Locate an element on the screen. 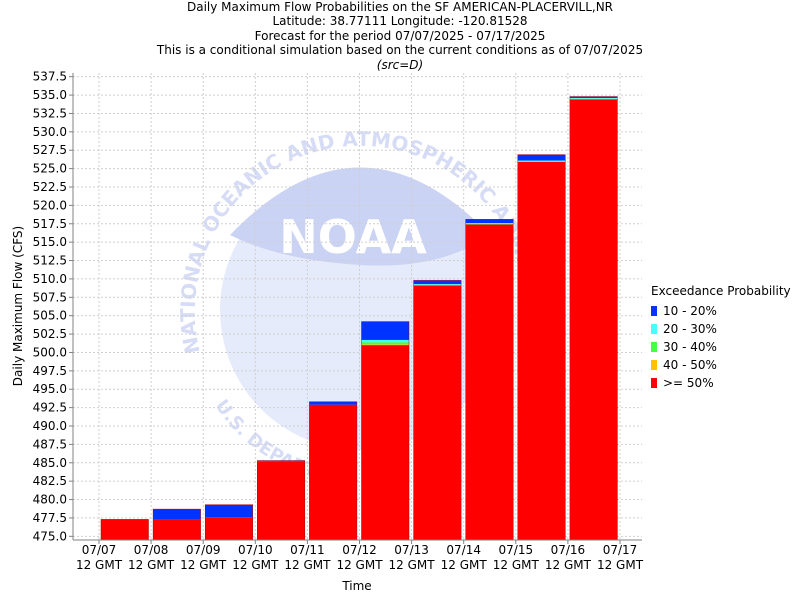  y-axis-label: Daily Maximum Flow (CFS) is located at coordinates (18, 306).